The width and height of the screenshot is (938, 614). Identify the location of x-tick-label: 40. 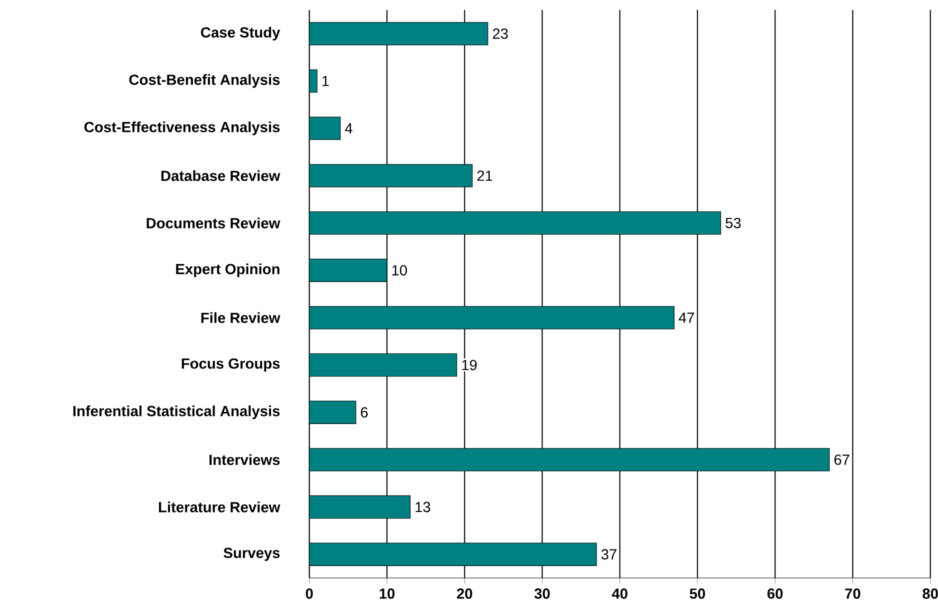
(620, 593).